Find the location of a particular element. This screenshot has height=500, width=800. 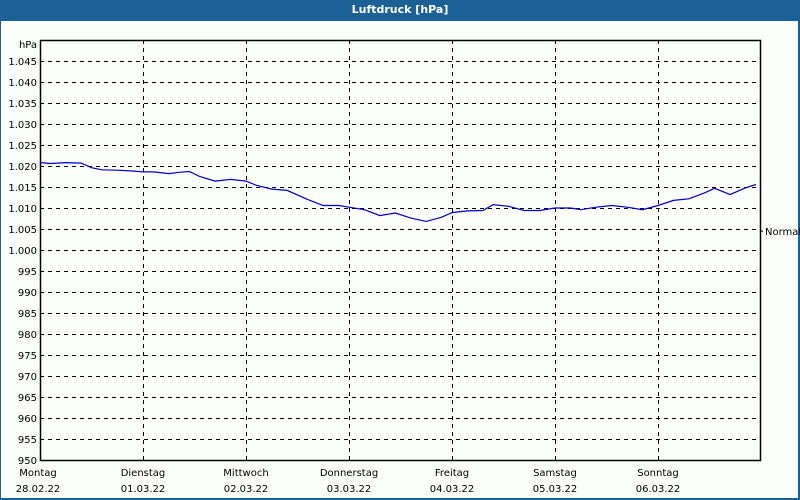

x-tick-day: Samstag is located at coordinates (555, 473).